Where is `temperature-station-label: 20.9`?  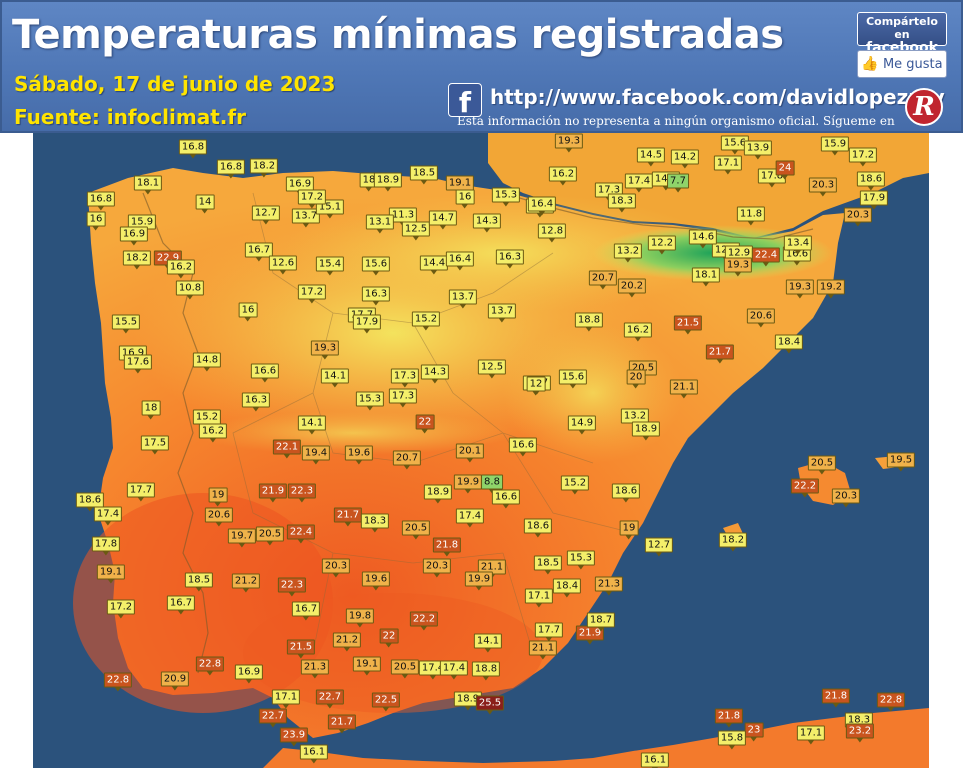
temperature-station-label: 20.9 is located at coordinates (175, 681).